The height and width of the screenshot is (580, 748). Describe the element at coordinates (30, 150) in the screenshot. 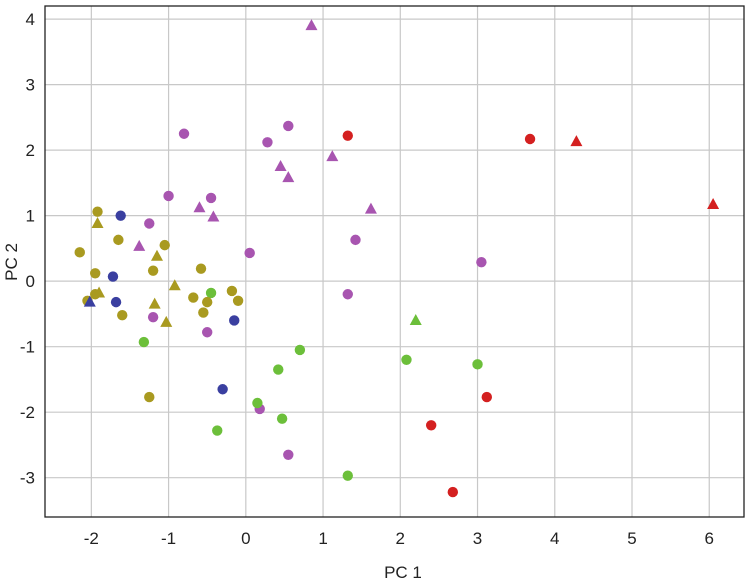

I see `y-tick-label: 2` at that location.